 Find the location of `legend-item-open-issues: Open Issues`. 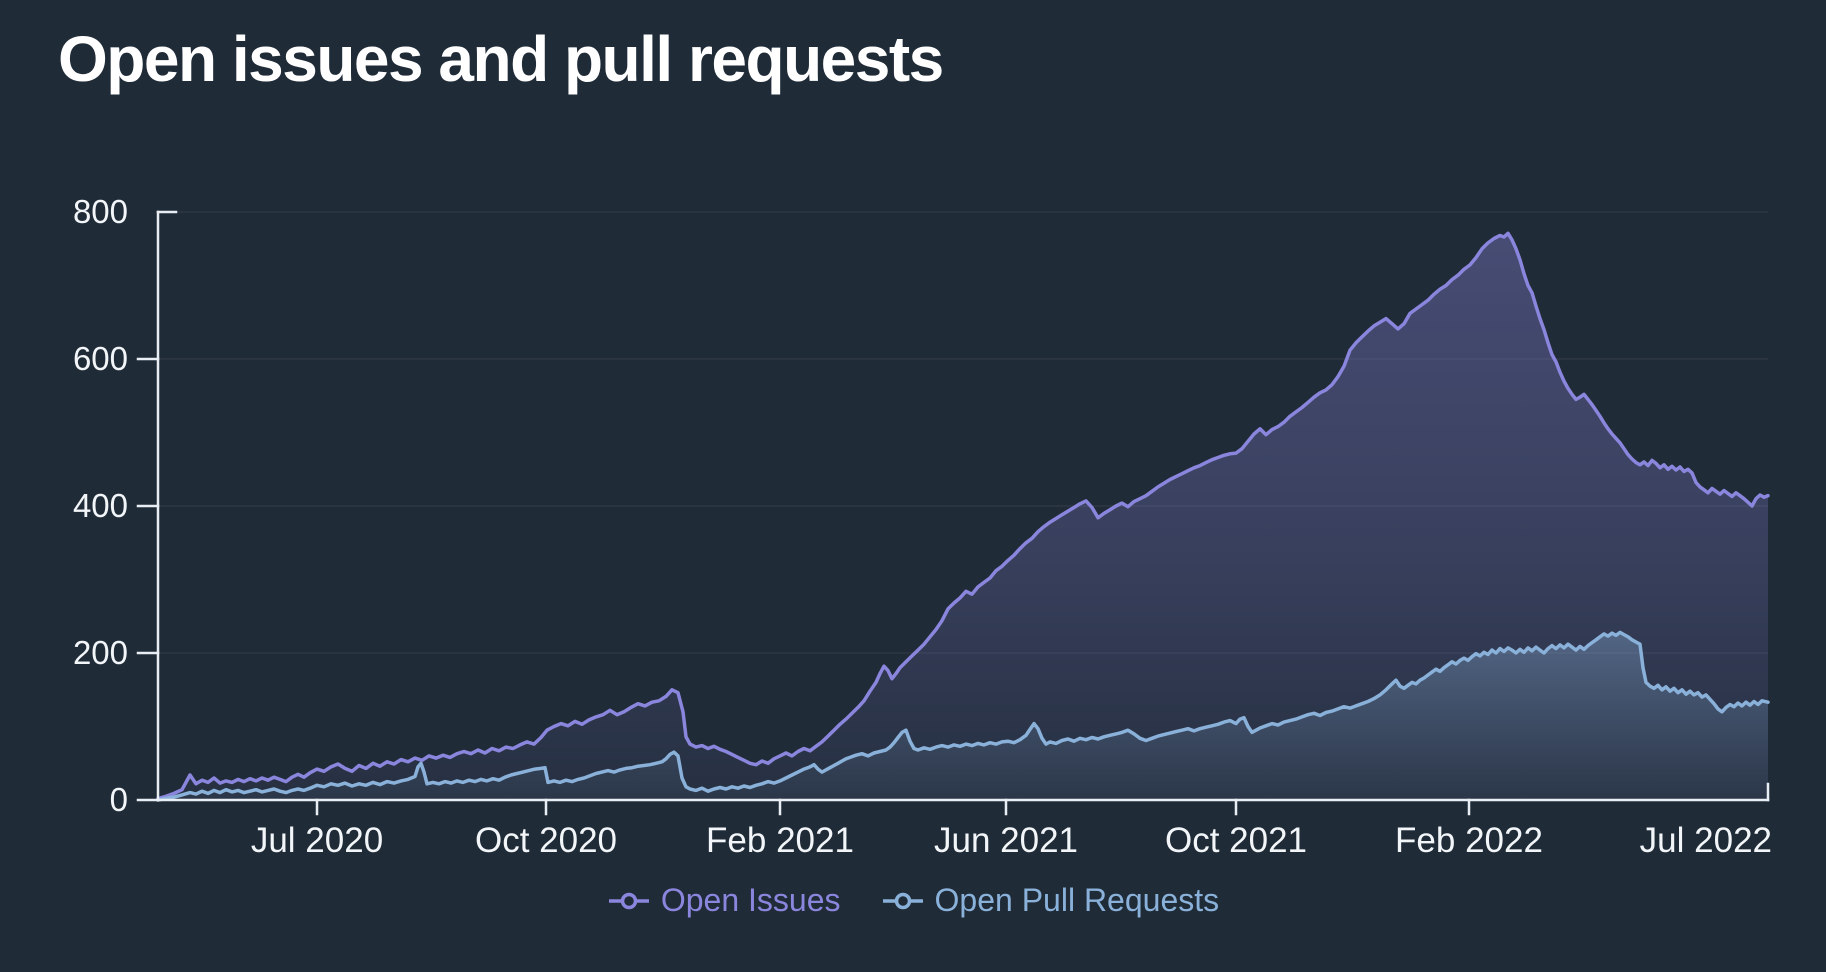

legend-item-open-issues: Open Issues is located at coordinates (724, 900).